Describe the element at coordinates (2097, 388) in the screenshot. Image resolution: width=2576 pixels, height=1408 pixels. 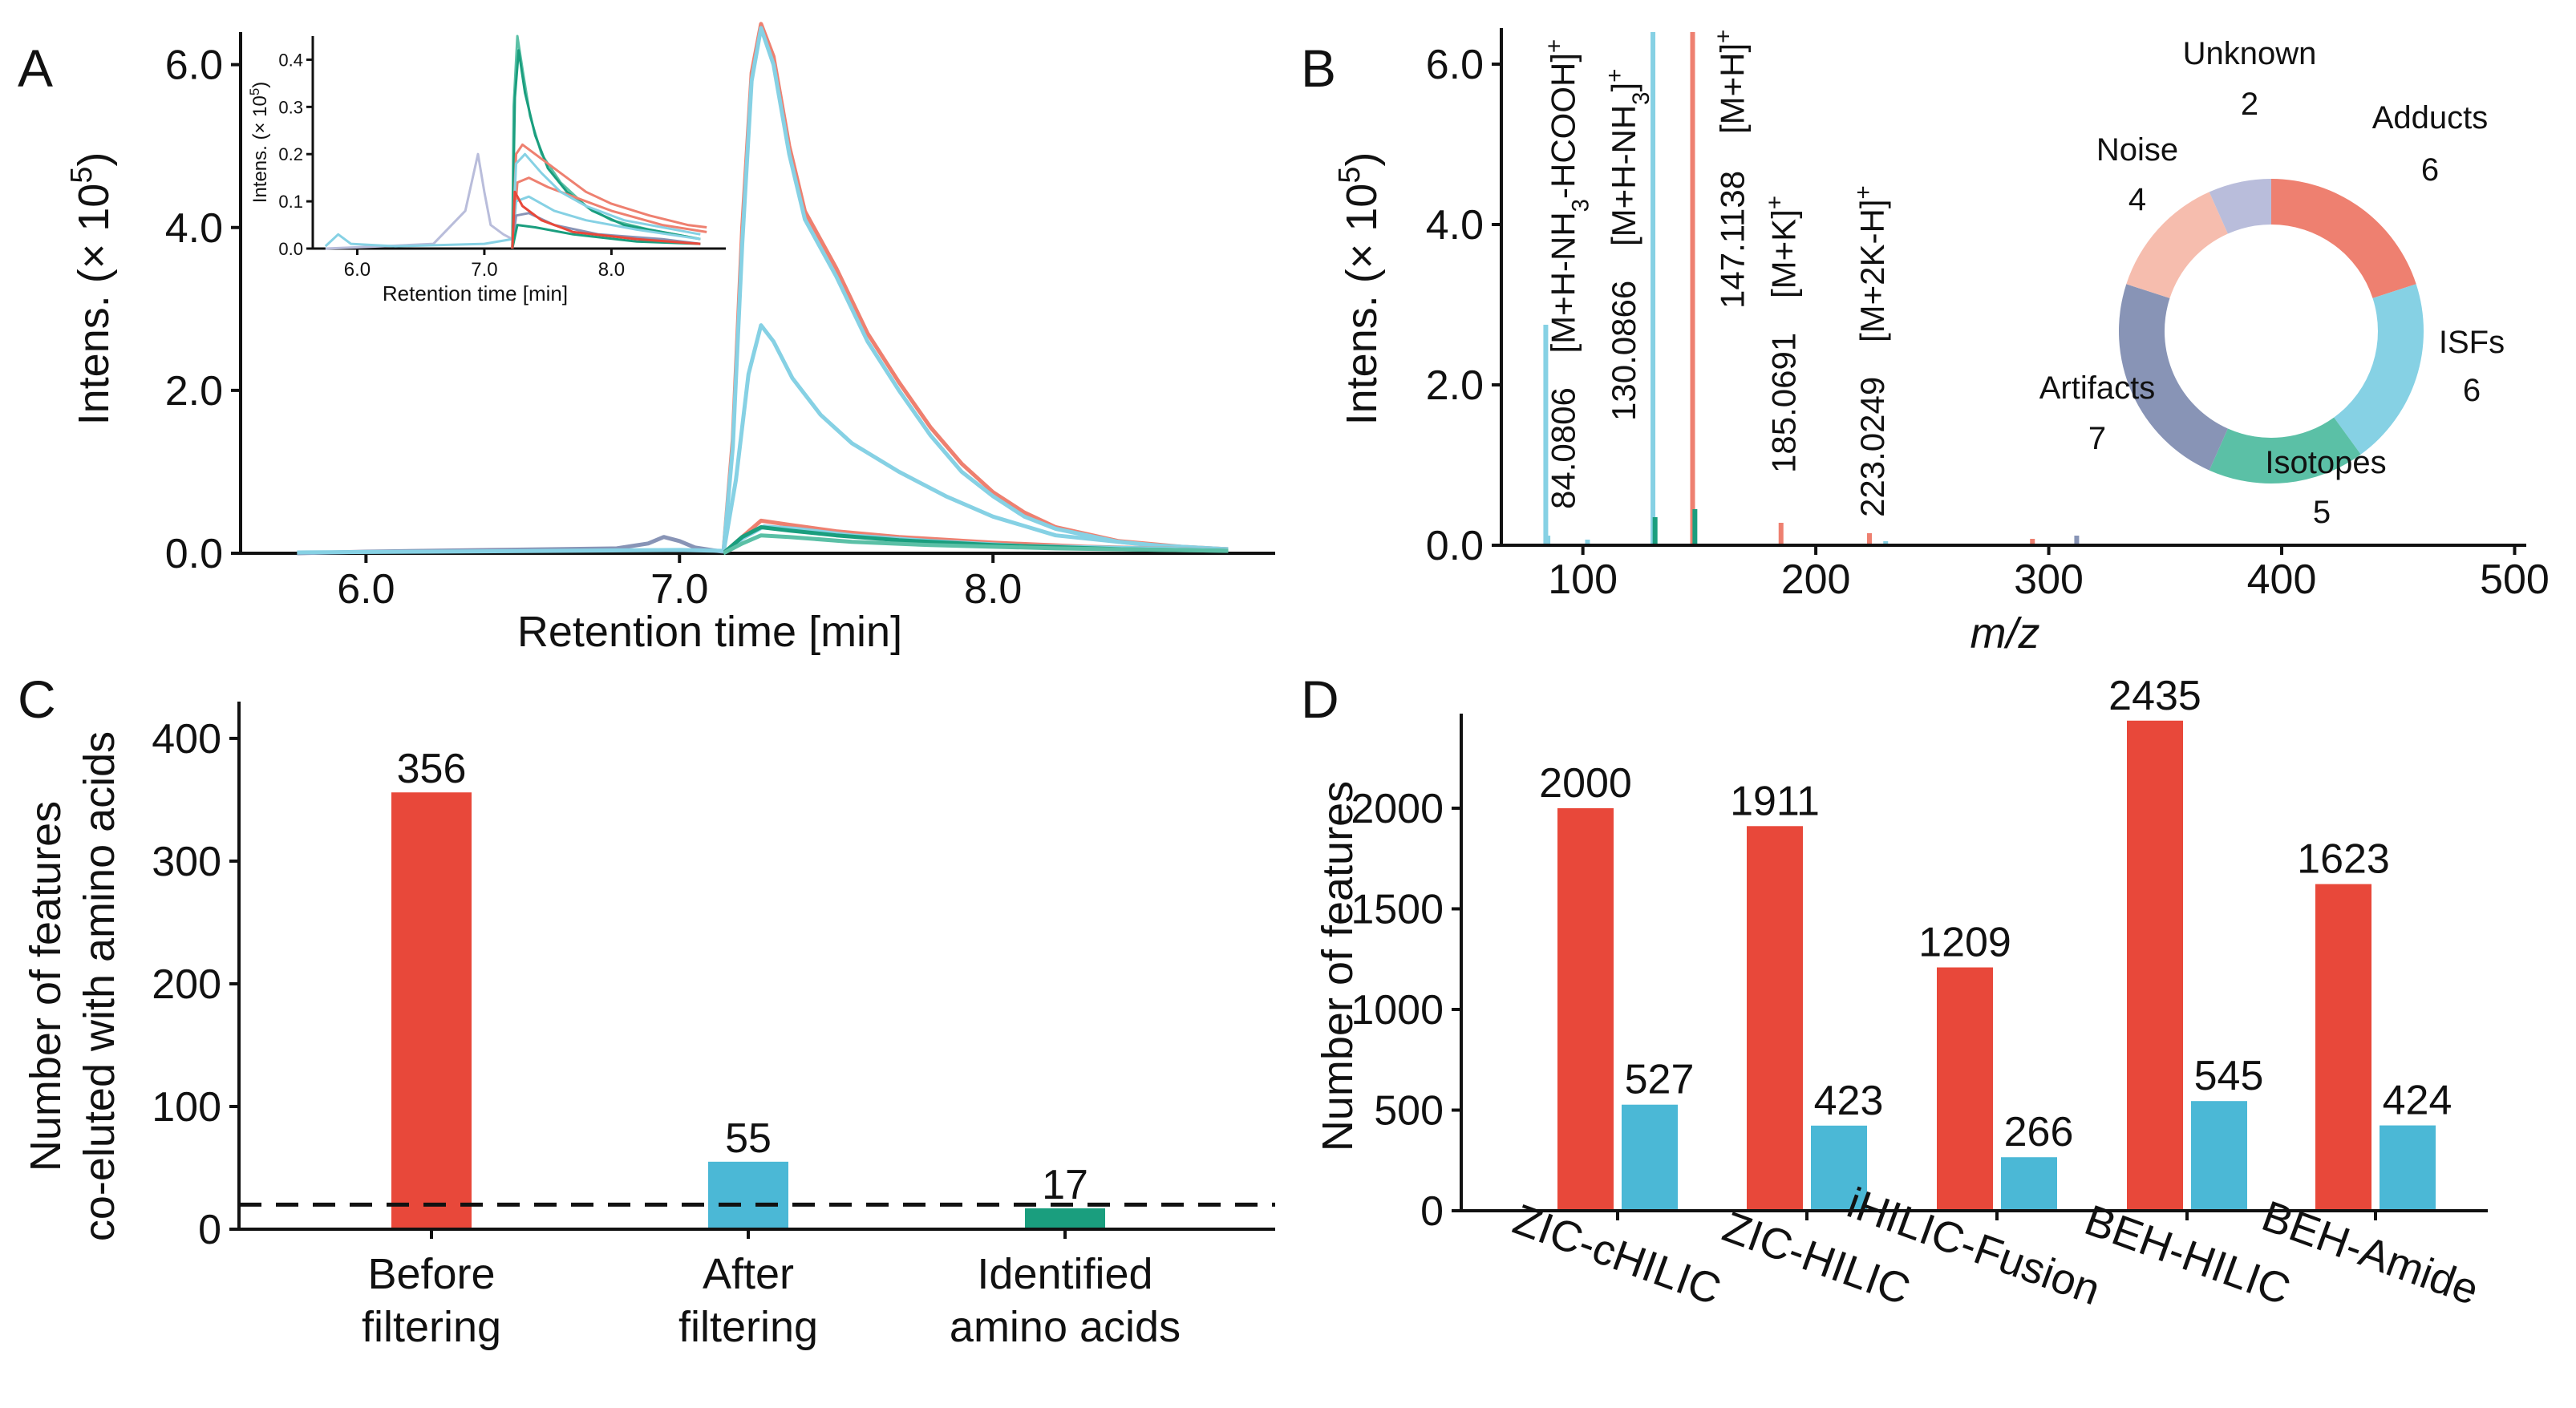
I see `b-donut-label: Artifacts` at that location.